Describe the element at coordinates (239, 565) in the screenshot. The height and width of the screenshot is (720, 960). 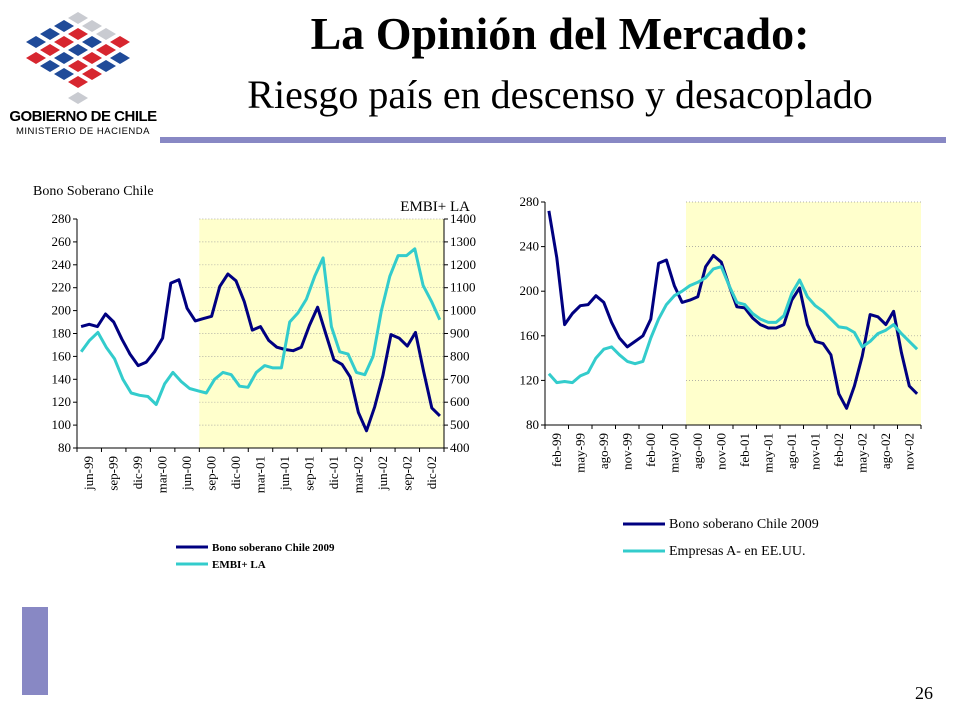
I see `legend-label: EMBI+ LA` at that location.